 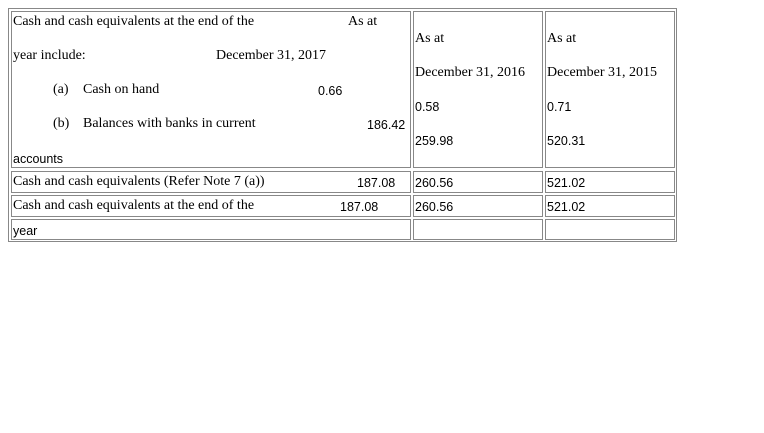 What do you see at coordinates (121, 89) in the screenshot?
I see `item-a-text: Cash on hand` at bounding box center [121, 89].